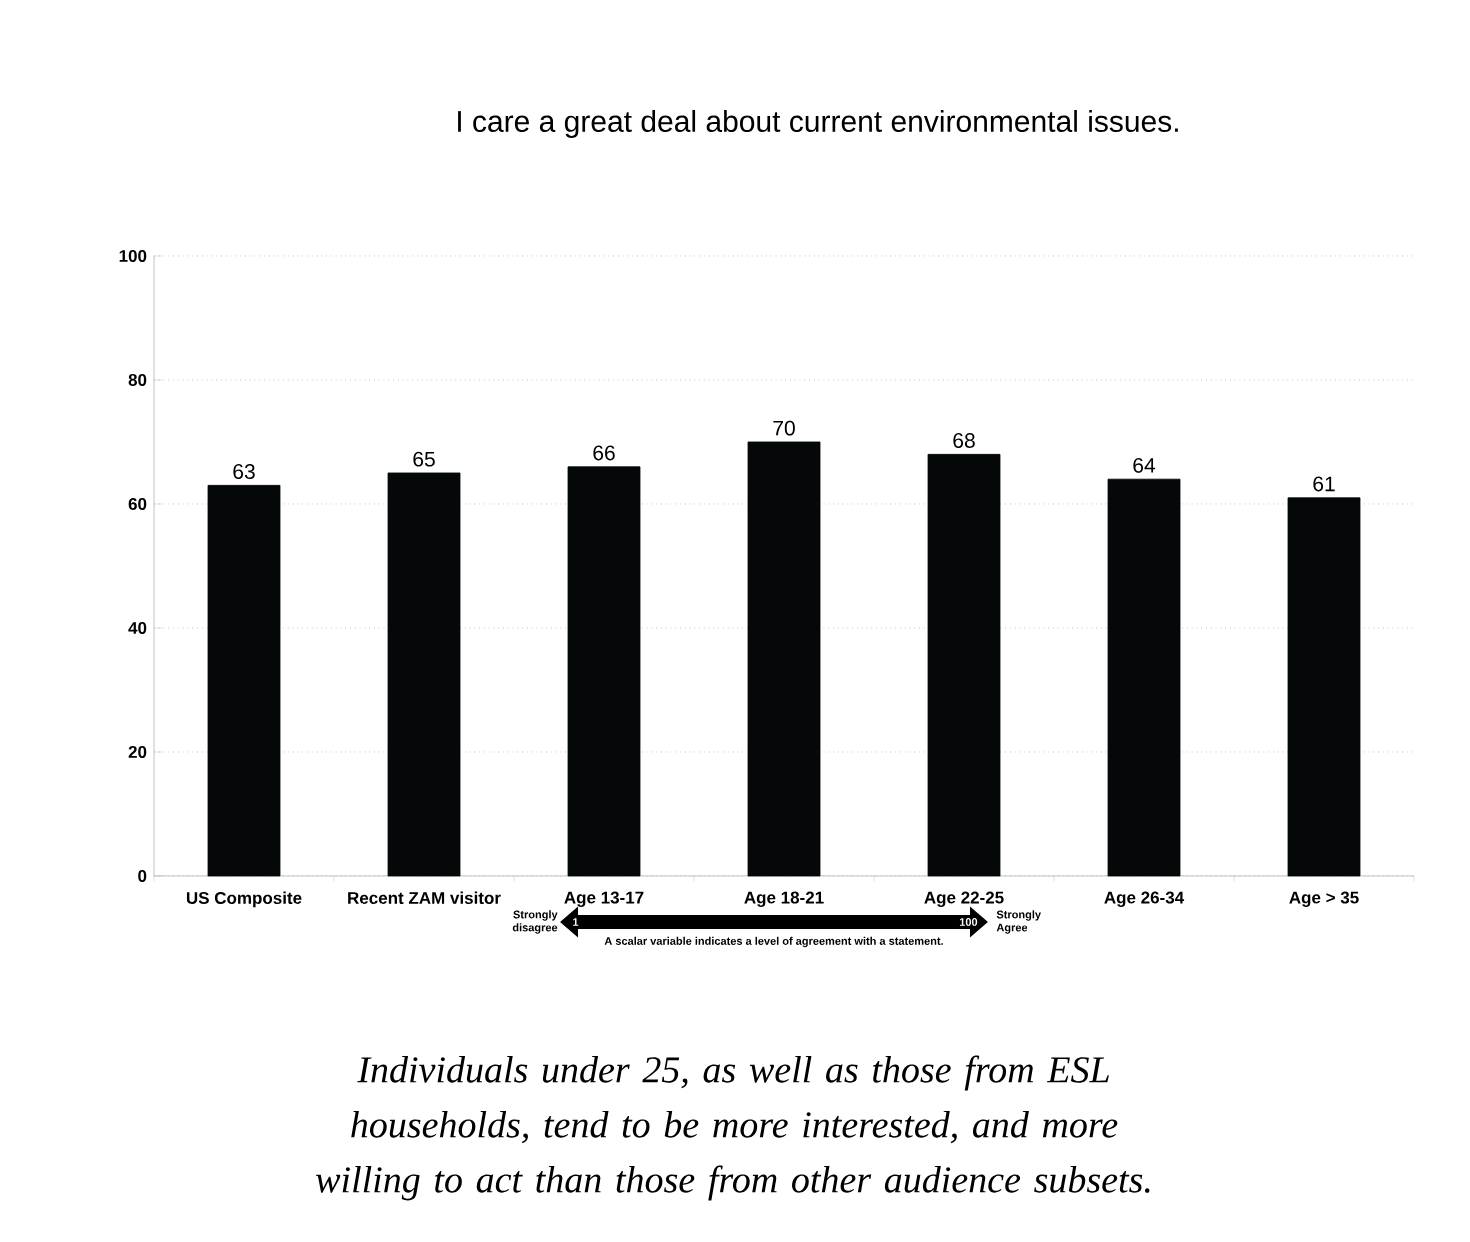 The image size is (1470, 1242). I want to click on y-tick-label: 40, so click(137, 627).